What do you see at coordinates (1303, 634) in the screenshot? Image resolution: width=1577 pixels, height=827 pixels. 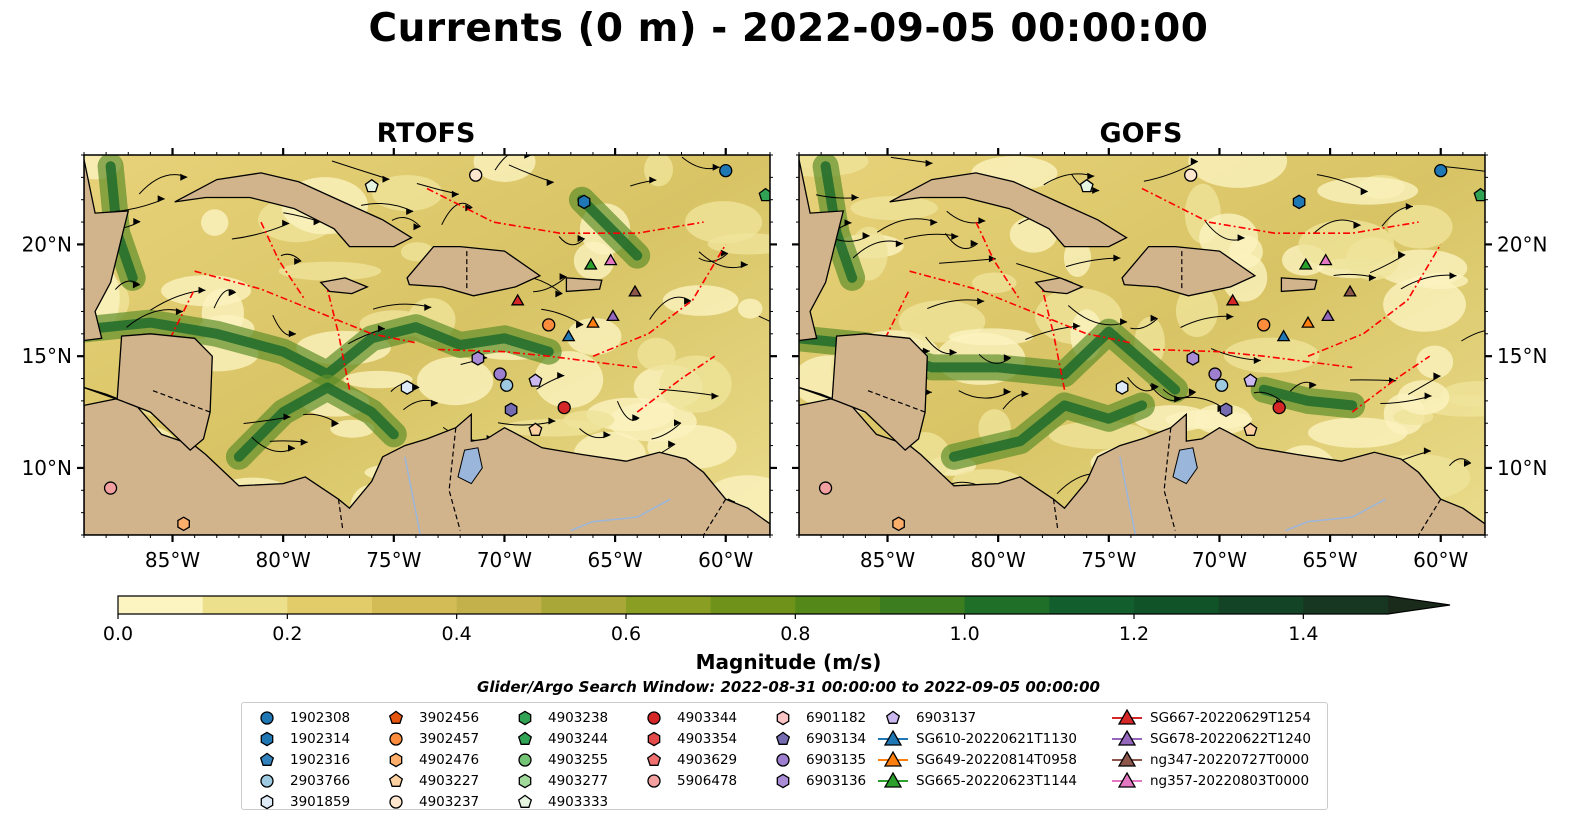 I see `colorbar-tick-label: 1.4` at bounding box center [1303, 634].